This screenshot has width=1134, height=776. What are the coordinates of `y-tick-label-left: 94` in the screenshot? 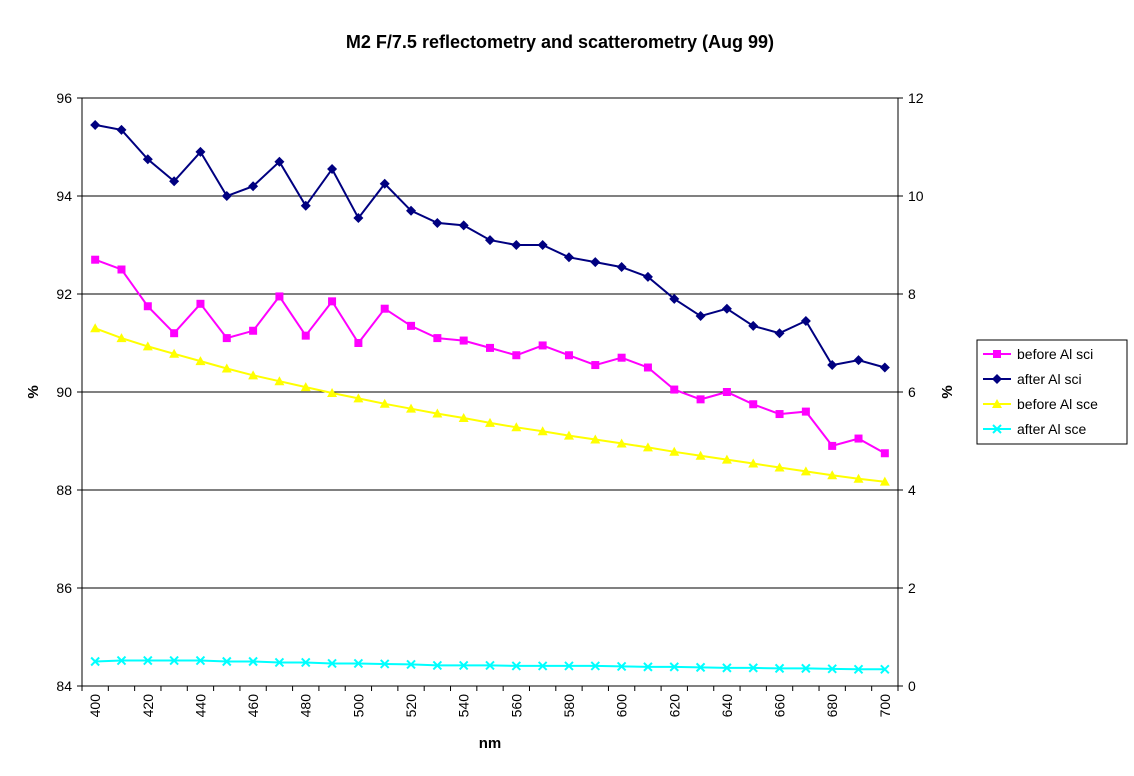 It's located at (64, 196).